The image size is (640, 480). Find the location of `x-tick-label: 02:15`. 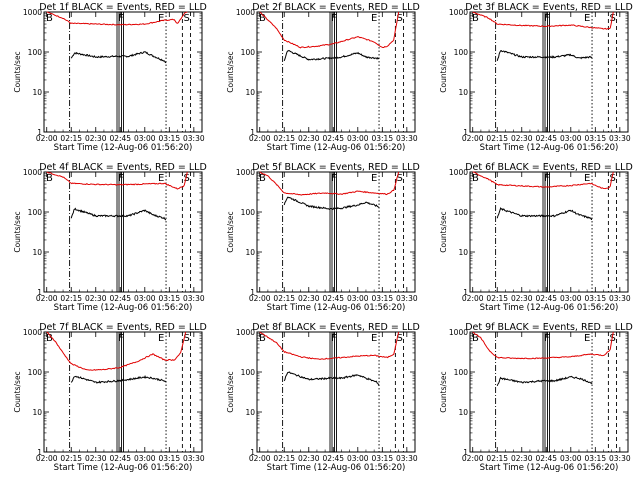

x-tick-label: 02:15 is located at coordinates (284, 138).